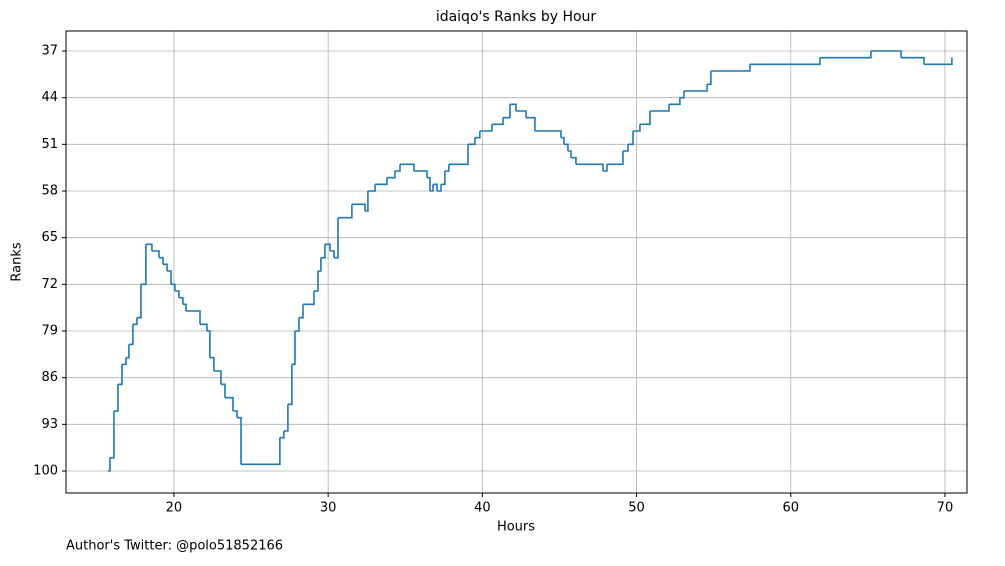 The height and width of the screenshot is (566, 1005). I want to click on y-tick-label: 86, so click(49, 377).